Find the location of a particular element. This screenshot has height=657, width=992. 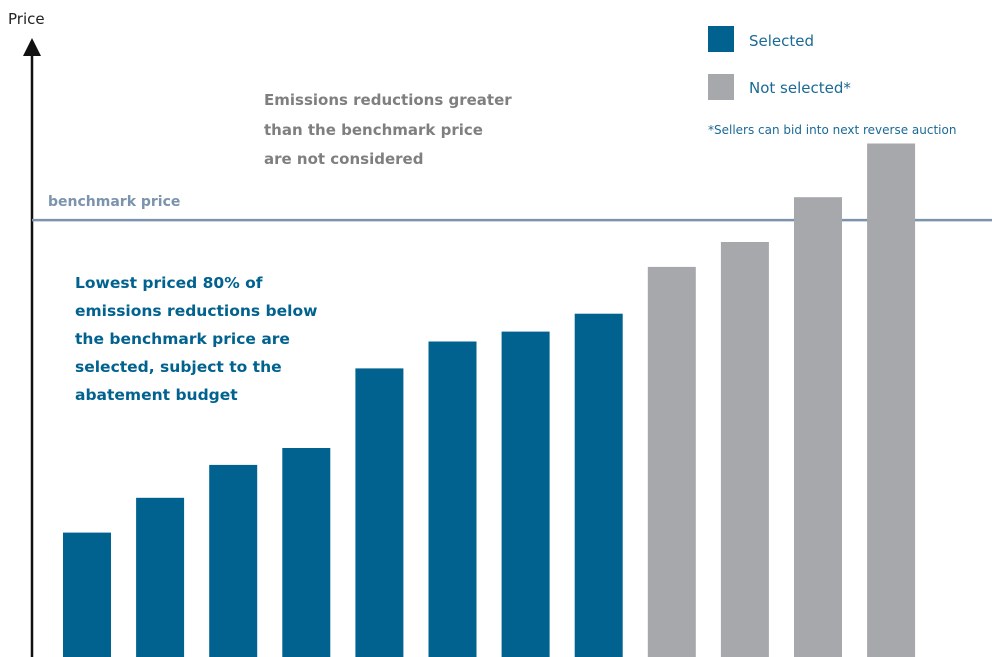

annotation-above-line-1: Emissions reductions greater is located at coordinates (388, 100).